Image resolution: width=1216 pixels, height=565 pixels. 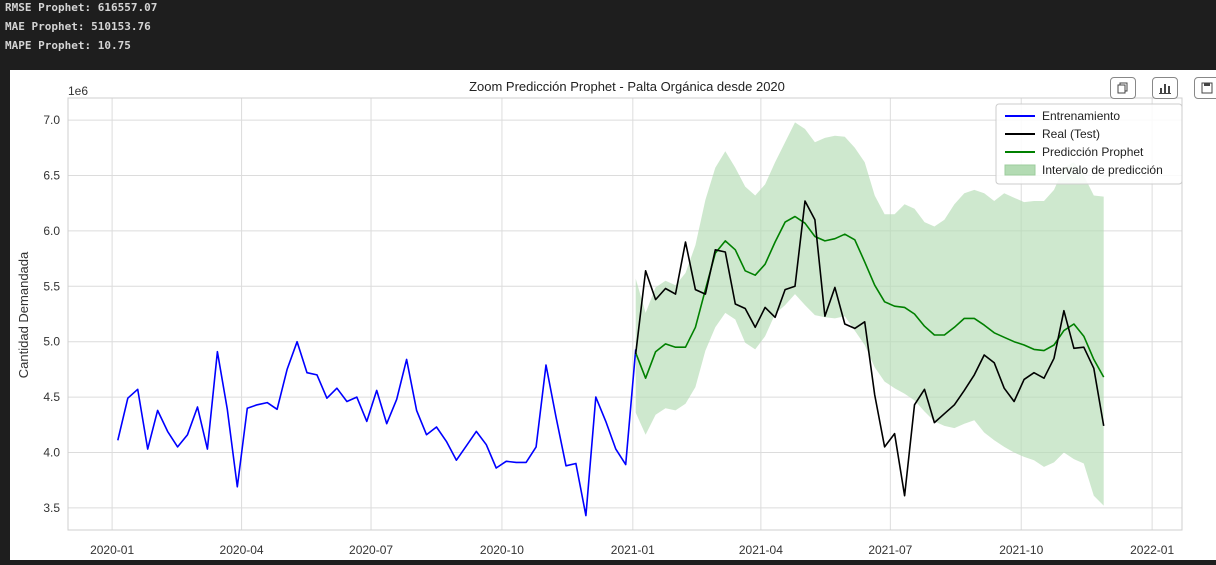 I want to click on y-tick-label: 7.0, so click(x=51, y=120).